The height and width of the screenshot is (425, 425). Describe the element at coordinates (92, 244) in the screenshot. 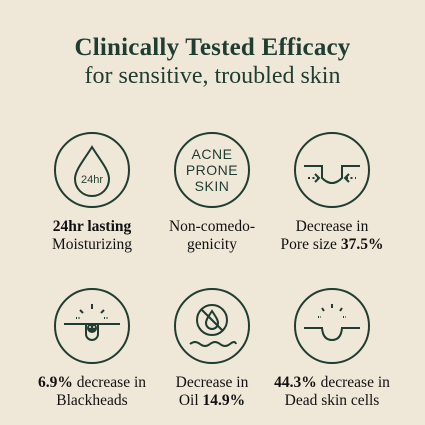

I see `benefit-label-line2: Moisturizing` at that location.